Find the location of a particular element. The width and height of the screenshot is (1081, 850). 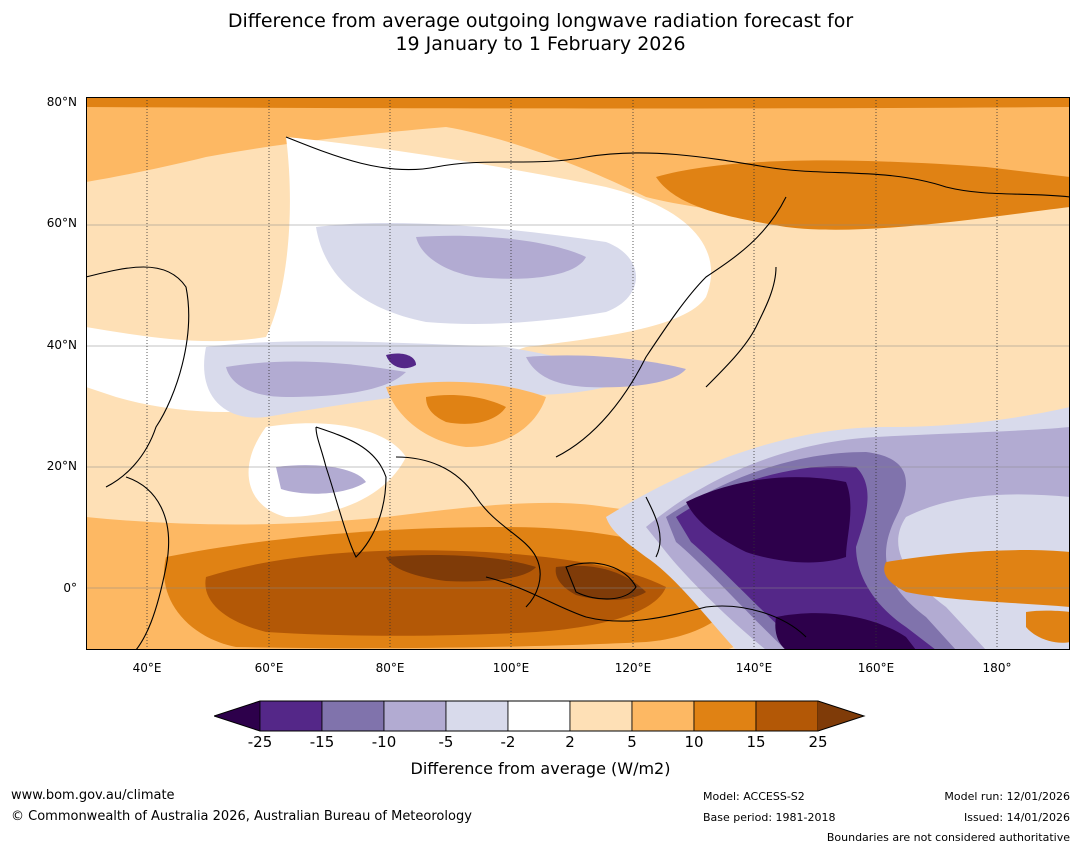

model-name: Model: ACCESS-S2 is located at coordinates (754, 796).